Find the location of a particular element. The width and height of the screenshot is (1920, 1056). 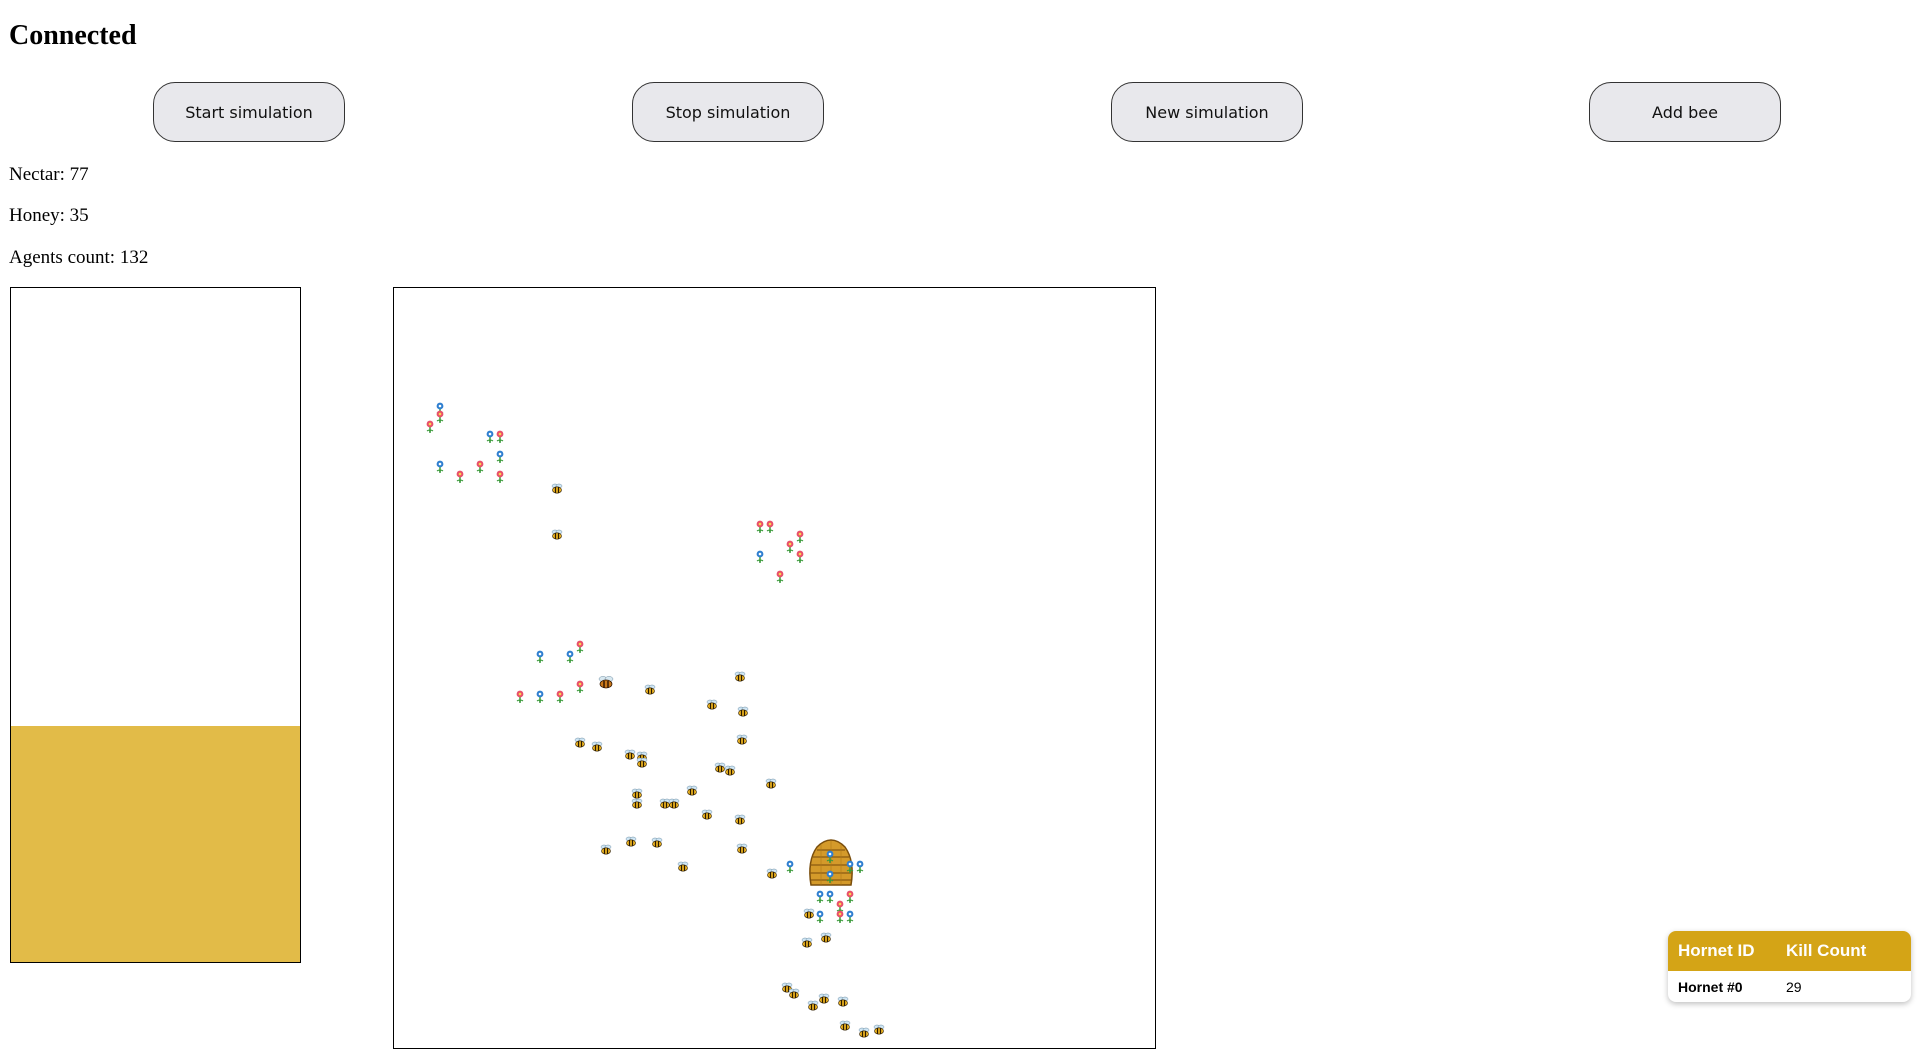

honey-stat: Honey: 35 is located at coordinates (49, 215).